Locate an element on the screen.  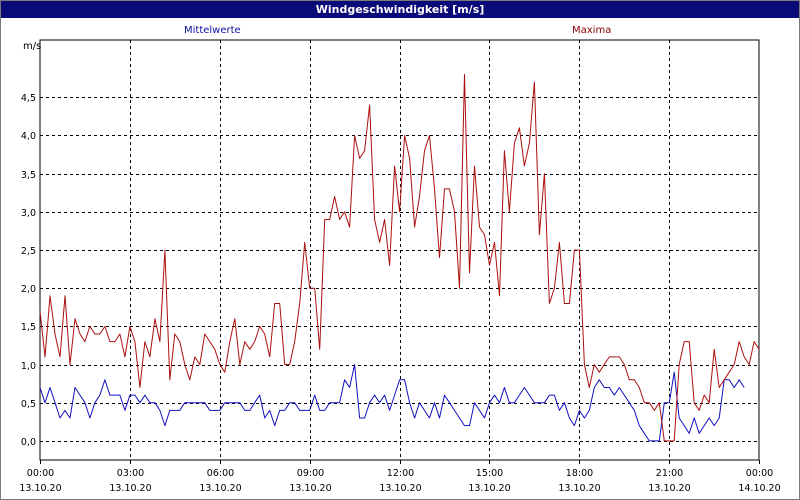
x-tick-time-label: 09:00 is located at coordinates (310, 473).